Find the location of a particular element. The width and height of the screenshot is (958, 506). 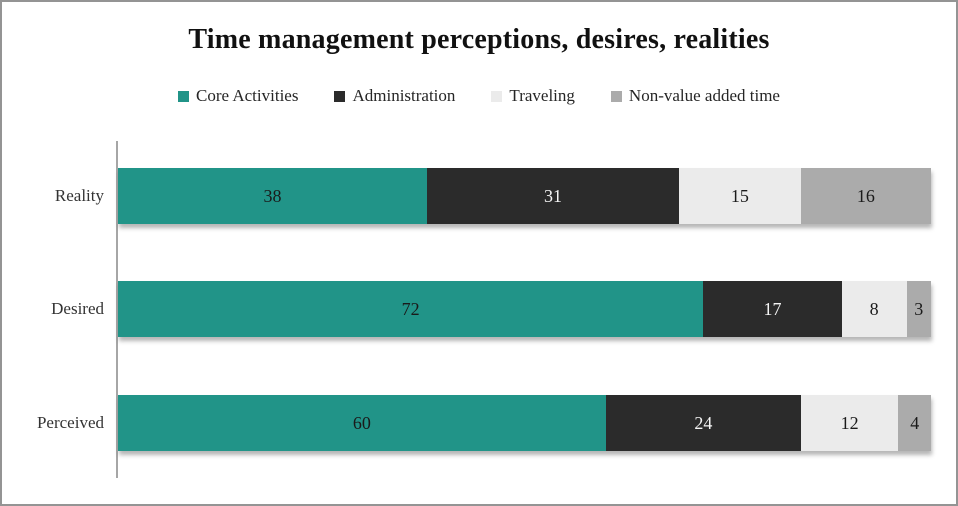

category-label-desired: Desired is located at coordinates (77, 308).